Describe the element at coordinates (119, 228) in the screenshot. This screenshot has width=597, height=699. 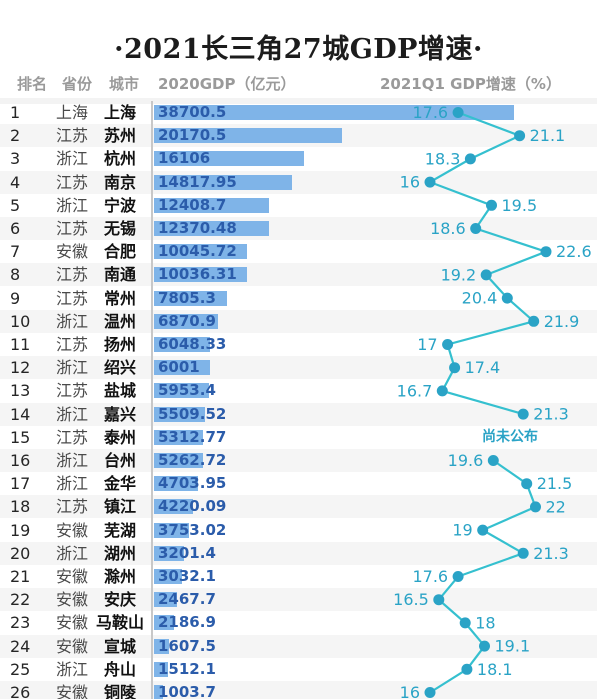
I see `city-cell: 无锡` at that location.